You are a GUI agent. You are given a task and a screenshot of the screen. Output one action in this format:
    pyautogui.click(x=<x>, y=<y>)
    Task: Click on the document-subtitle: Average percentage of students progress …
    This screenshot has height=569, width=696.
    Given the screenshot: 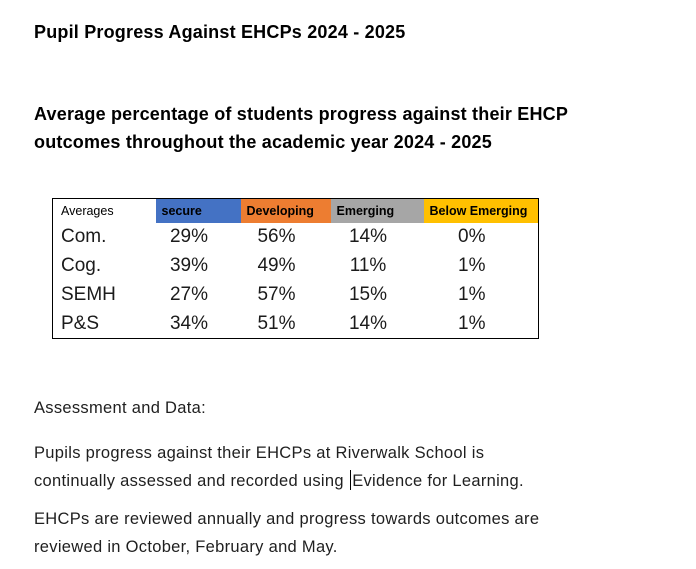 What is the action you would take?
    pyautogui.click(x=301, y=128)
    